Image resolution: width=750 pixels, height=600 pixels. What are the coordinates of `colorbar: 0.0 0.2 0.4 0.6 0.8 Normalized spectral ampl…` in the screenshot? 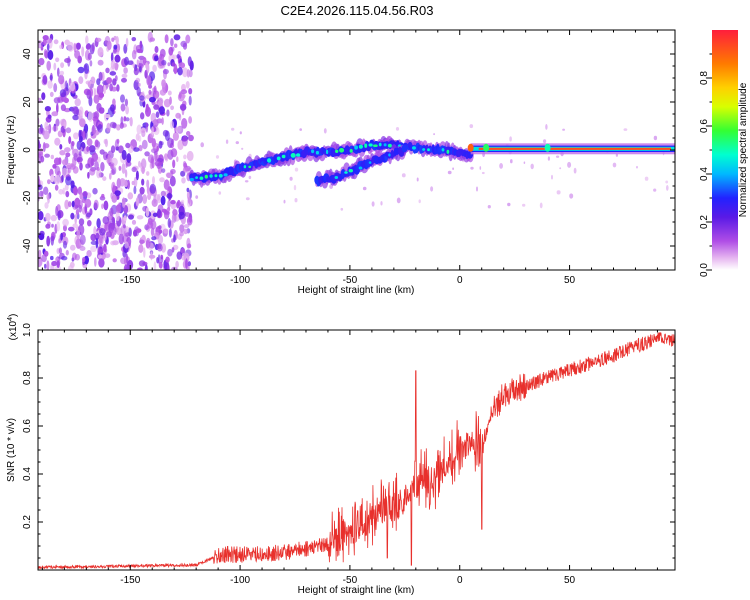 It's located at (724, 153).